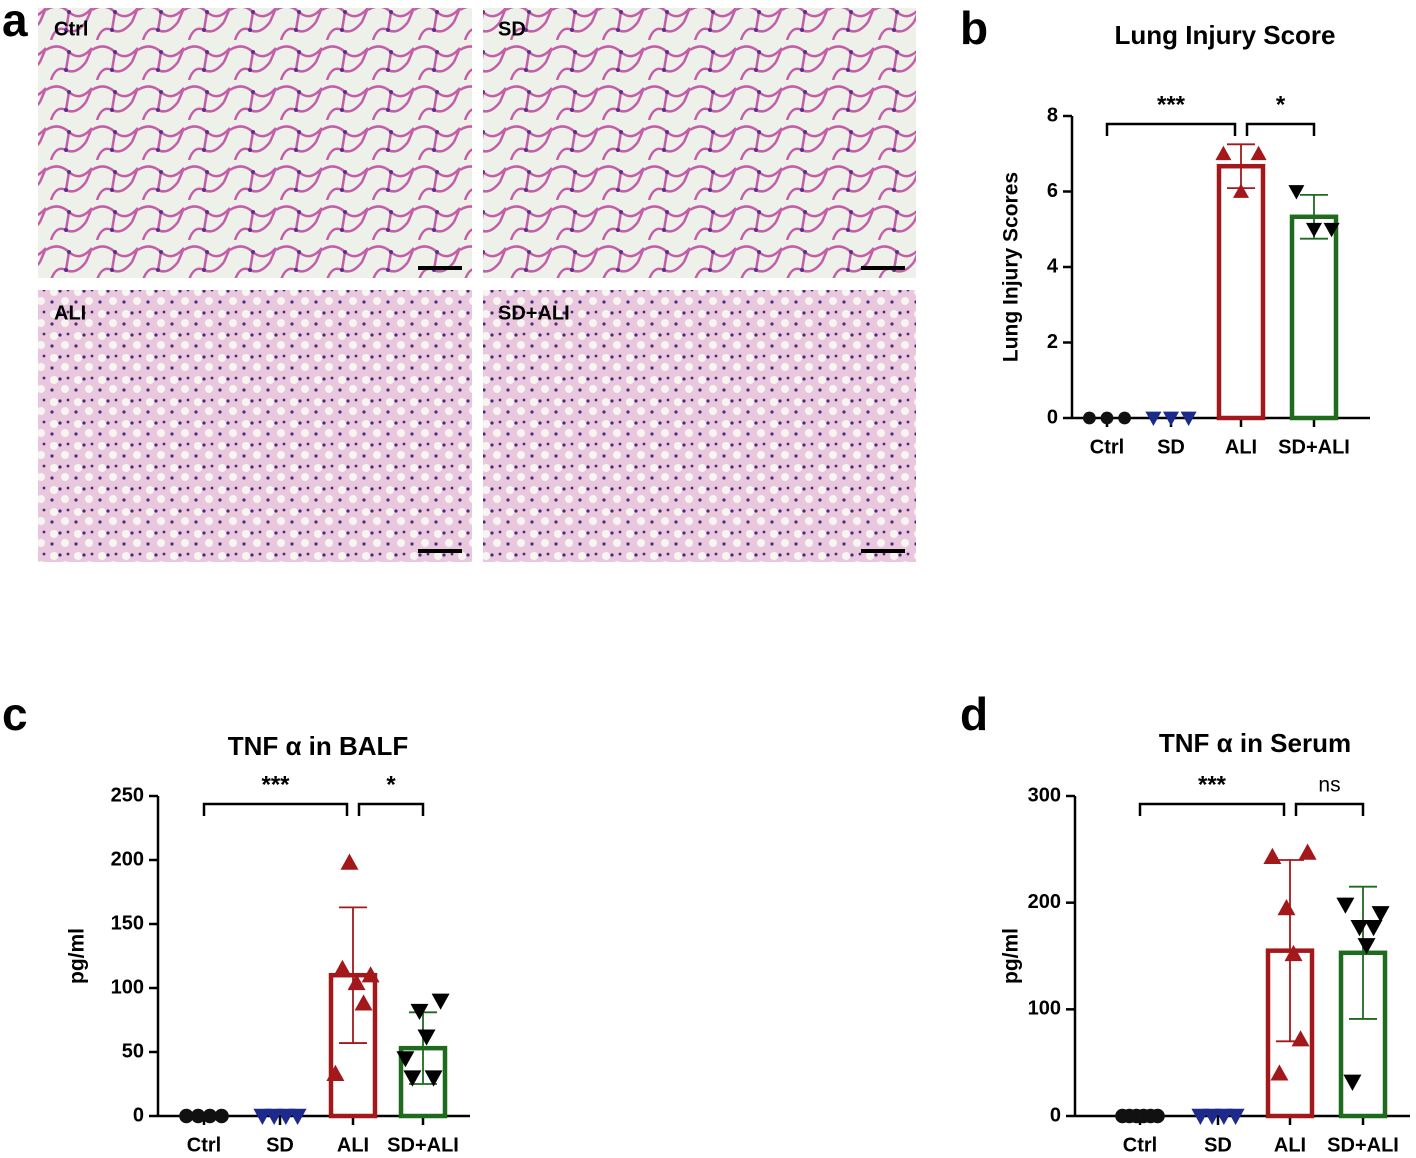  I want to click on y-tick-label: 4, so click(1053, 266).